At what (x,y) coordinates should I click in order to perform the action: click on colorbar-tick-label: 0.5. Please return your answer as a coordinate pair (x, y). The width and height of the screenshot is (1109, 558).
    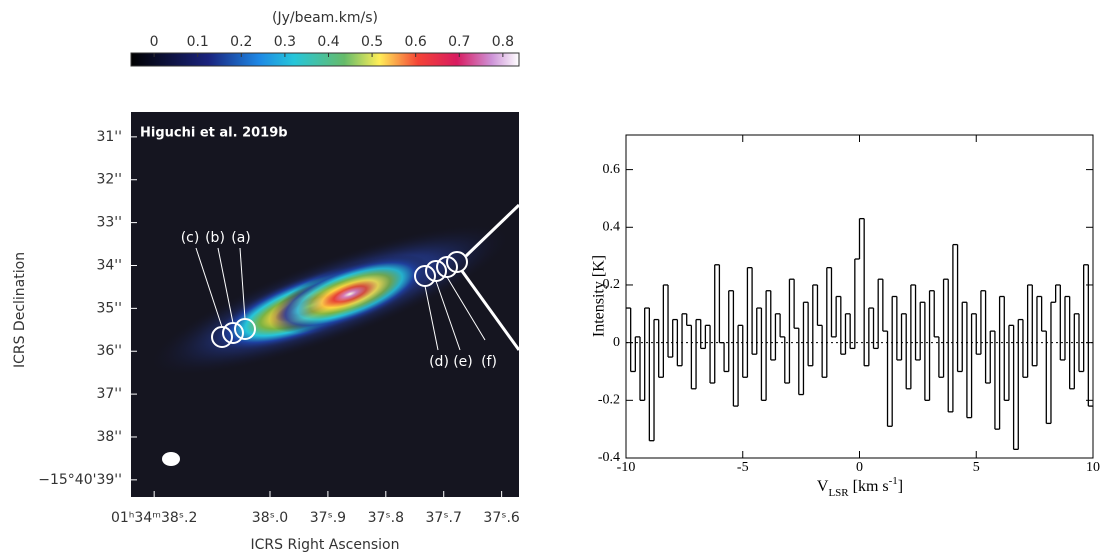
    Looking at the image, I should click on (372, 42).